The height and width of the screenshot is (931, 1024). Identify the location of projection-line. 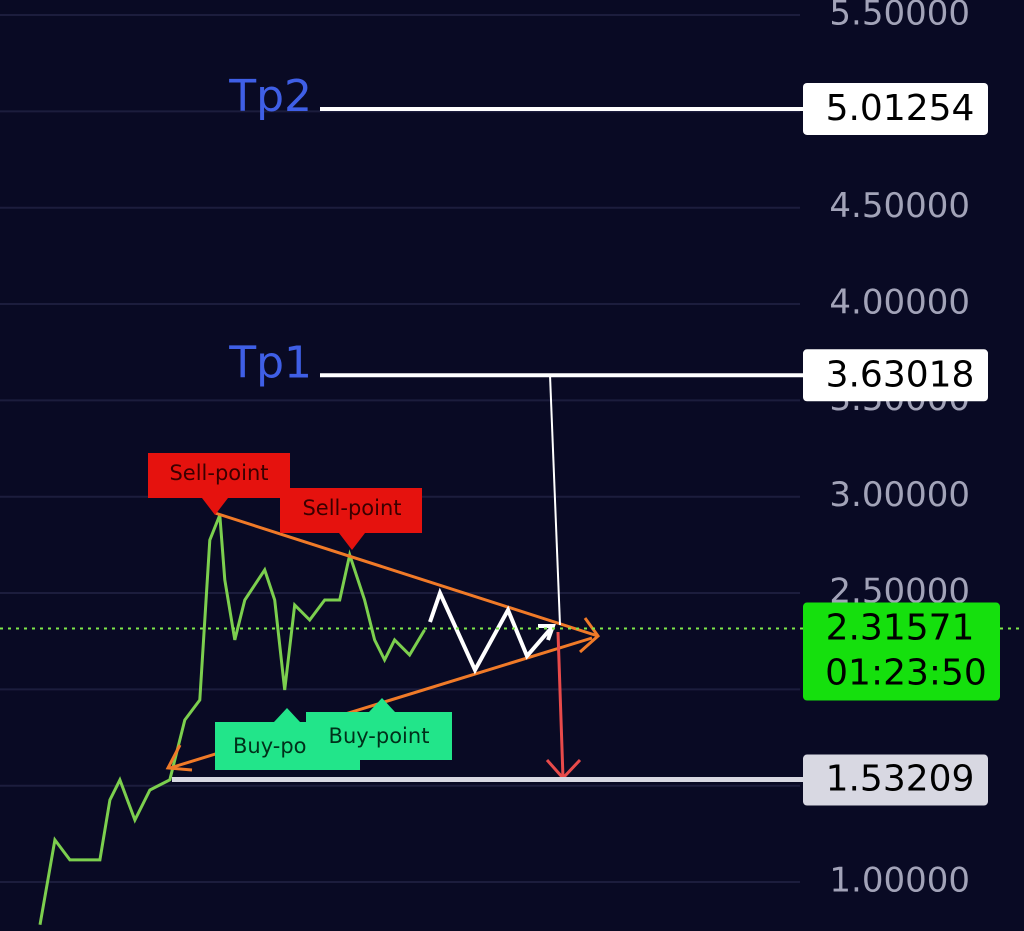
(555, 500).